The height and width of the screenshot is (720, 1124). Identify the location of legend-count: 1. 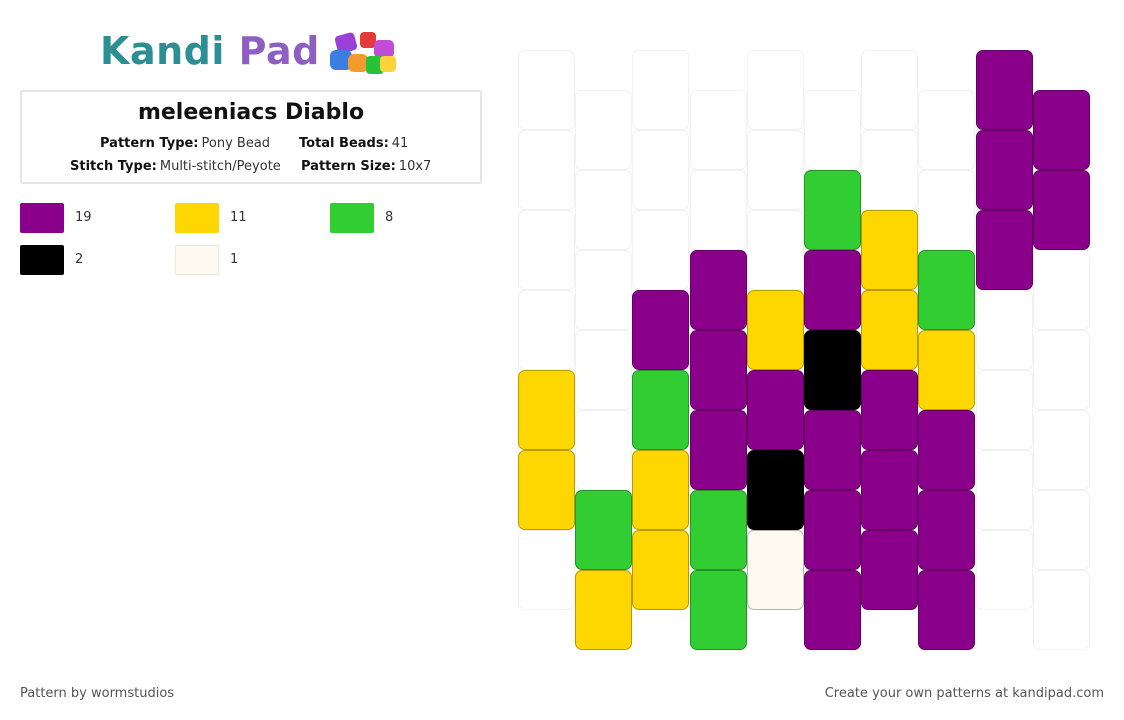
(234, 259).